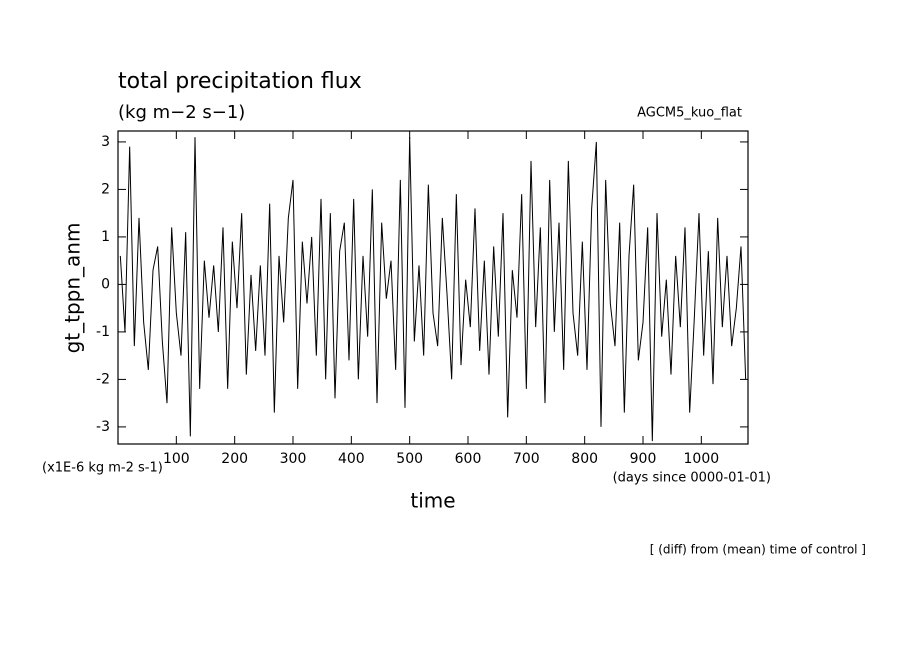 Image resolution: width=904 pixels, height=654 pixels. What do you see at coordinates (234, 459) in the screenshot?
I see `x-tick-label: 200` at bounding box center [234, 459].